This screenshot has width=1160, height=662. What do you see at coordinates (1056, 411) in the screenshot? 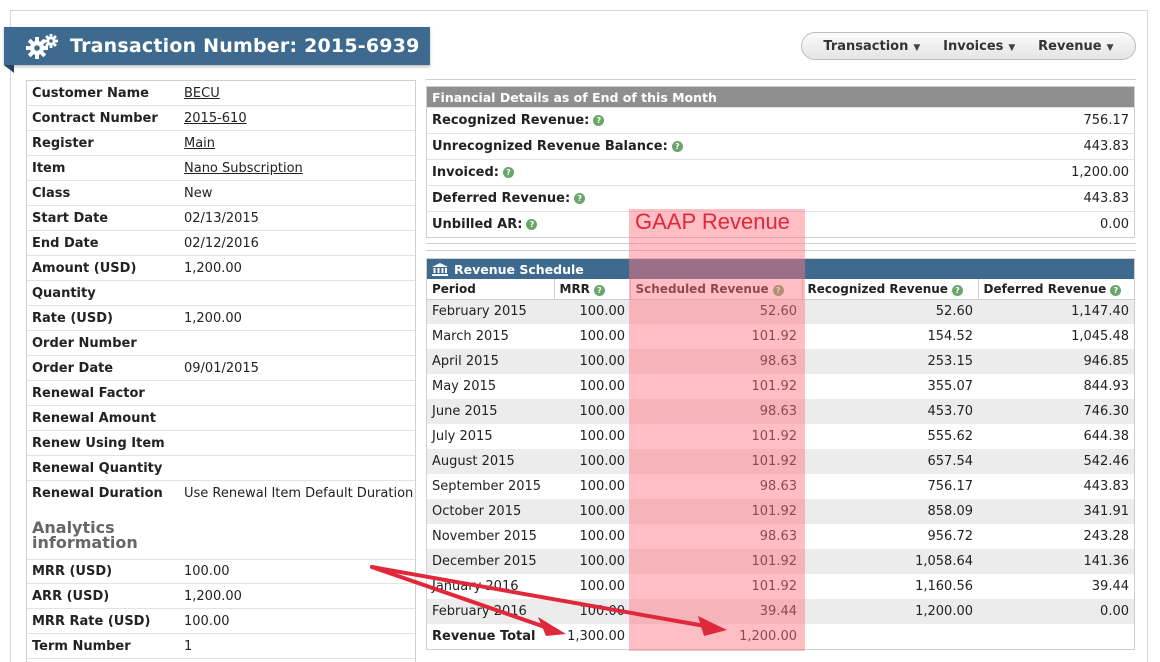
I see `deferred-cell: 746.30` at bounding box center [1056, 411].